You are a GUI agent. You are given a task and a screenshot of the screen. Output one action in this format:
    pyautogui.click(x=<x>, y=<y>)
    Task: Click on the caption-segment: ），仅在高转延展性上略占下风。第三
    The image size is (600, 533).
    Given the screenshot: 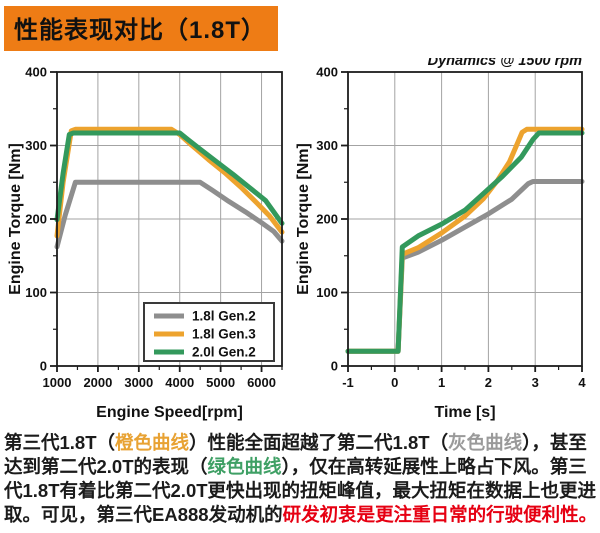 What is the action you would take?
    pyautogui.click(x=434, y=466)
    